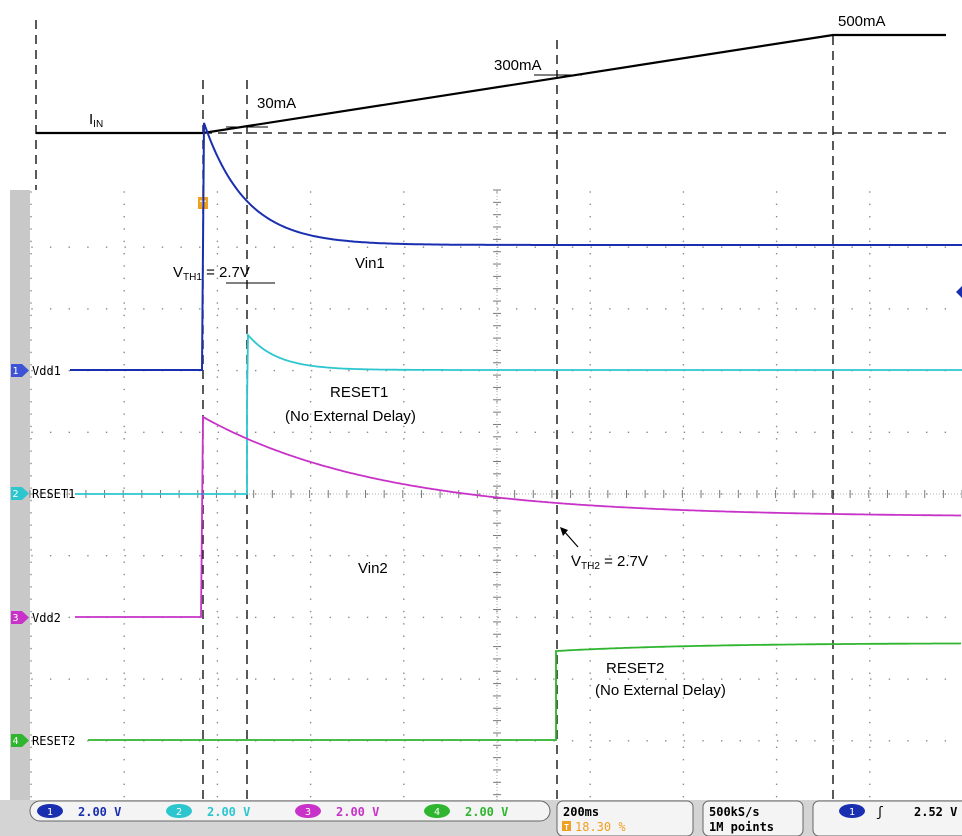  Describe the element at coordinates (43, 741) in the screenshot. I see `channel-4-marker: 4 RESET2` at that location.